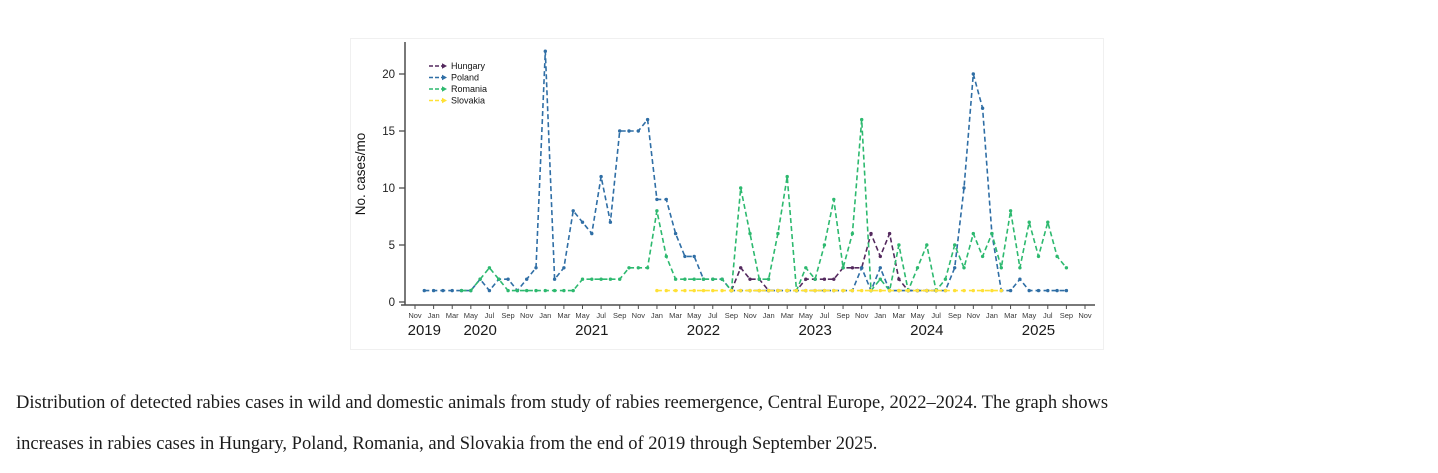 The height and width of the screenshot is (473, 1438). I want to click on y-axis-title: No. cases/mo, so click(360, 174).